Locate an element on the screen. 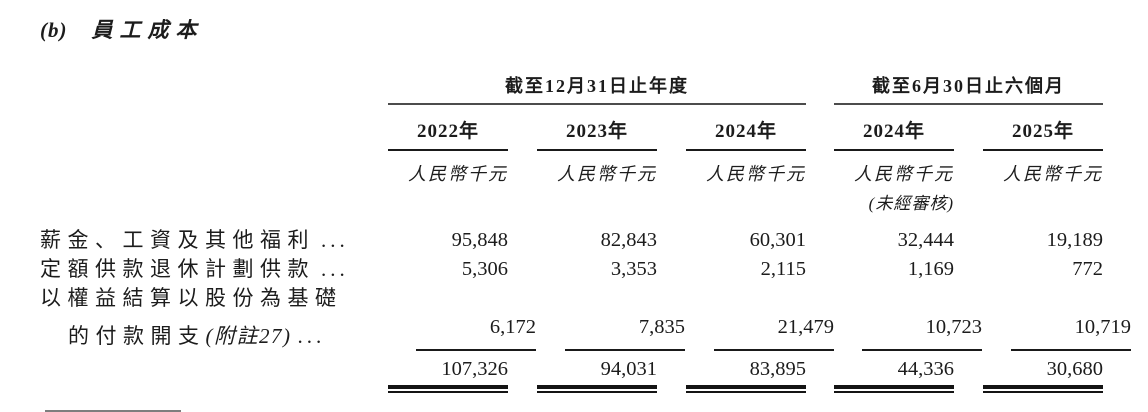 The image size is (1148, 412). units-row: 人民幣千元 人民幣千元 人民幣千元 人民幣千元 (未經審核) 人民幣千元 is located at coordinates (594, 187).